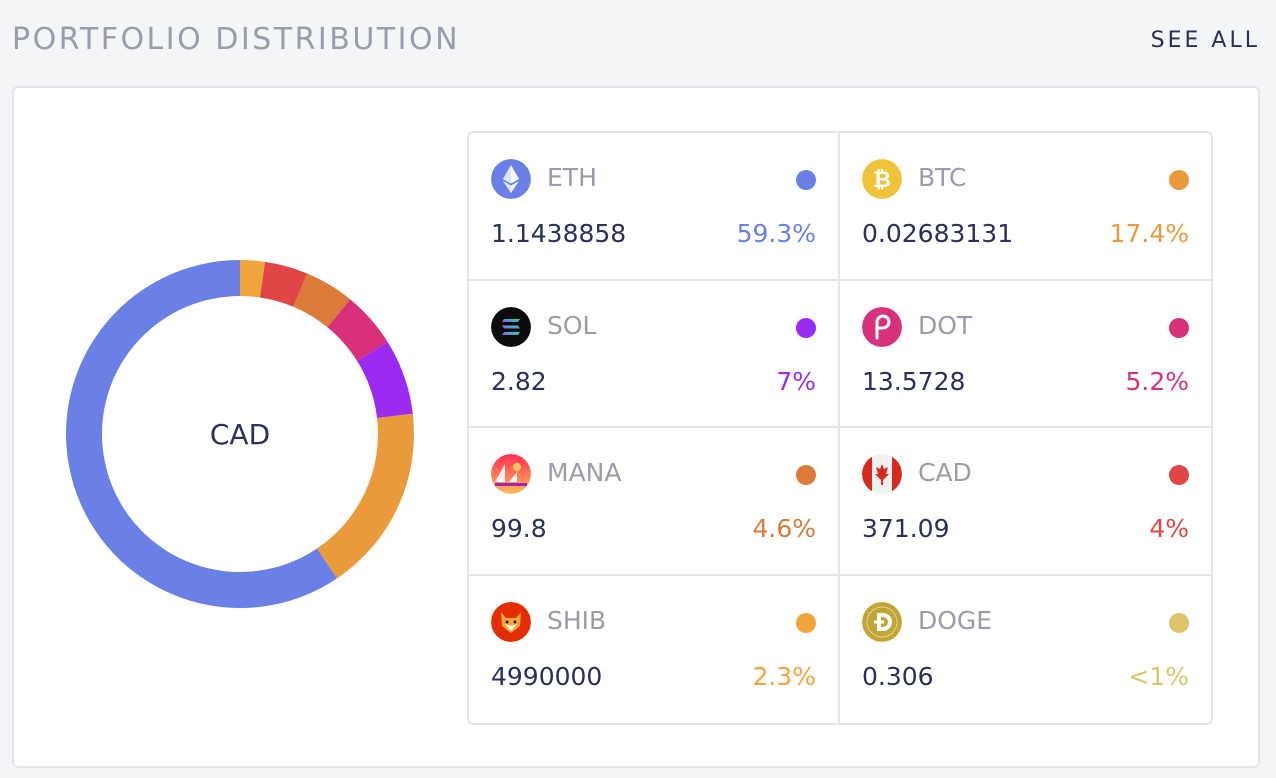  I want to click on asset-symbol: SOL, so click(572, 325).